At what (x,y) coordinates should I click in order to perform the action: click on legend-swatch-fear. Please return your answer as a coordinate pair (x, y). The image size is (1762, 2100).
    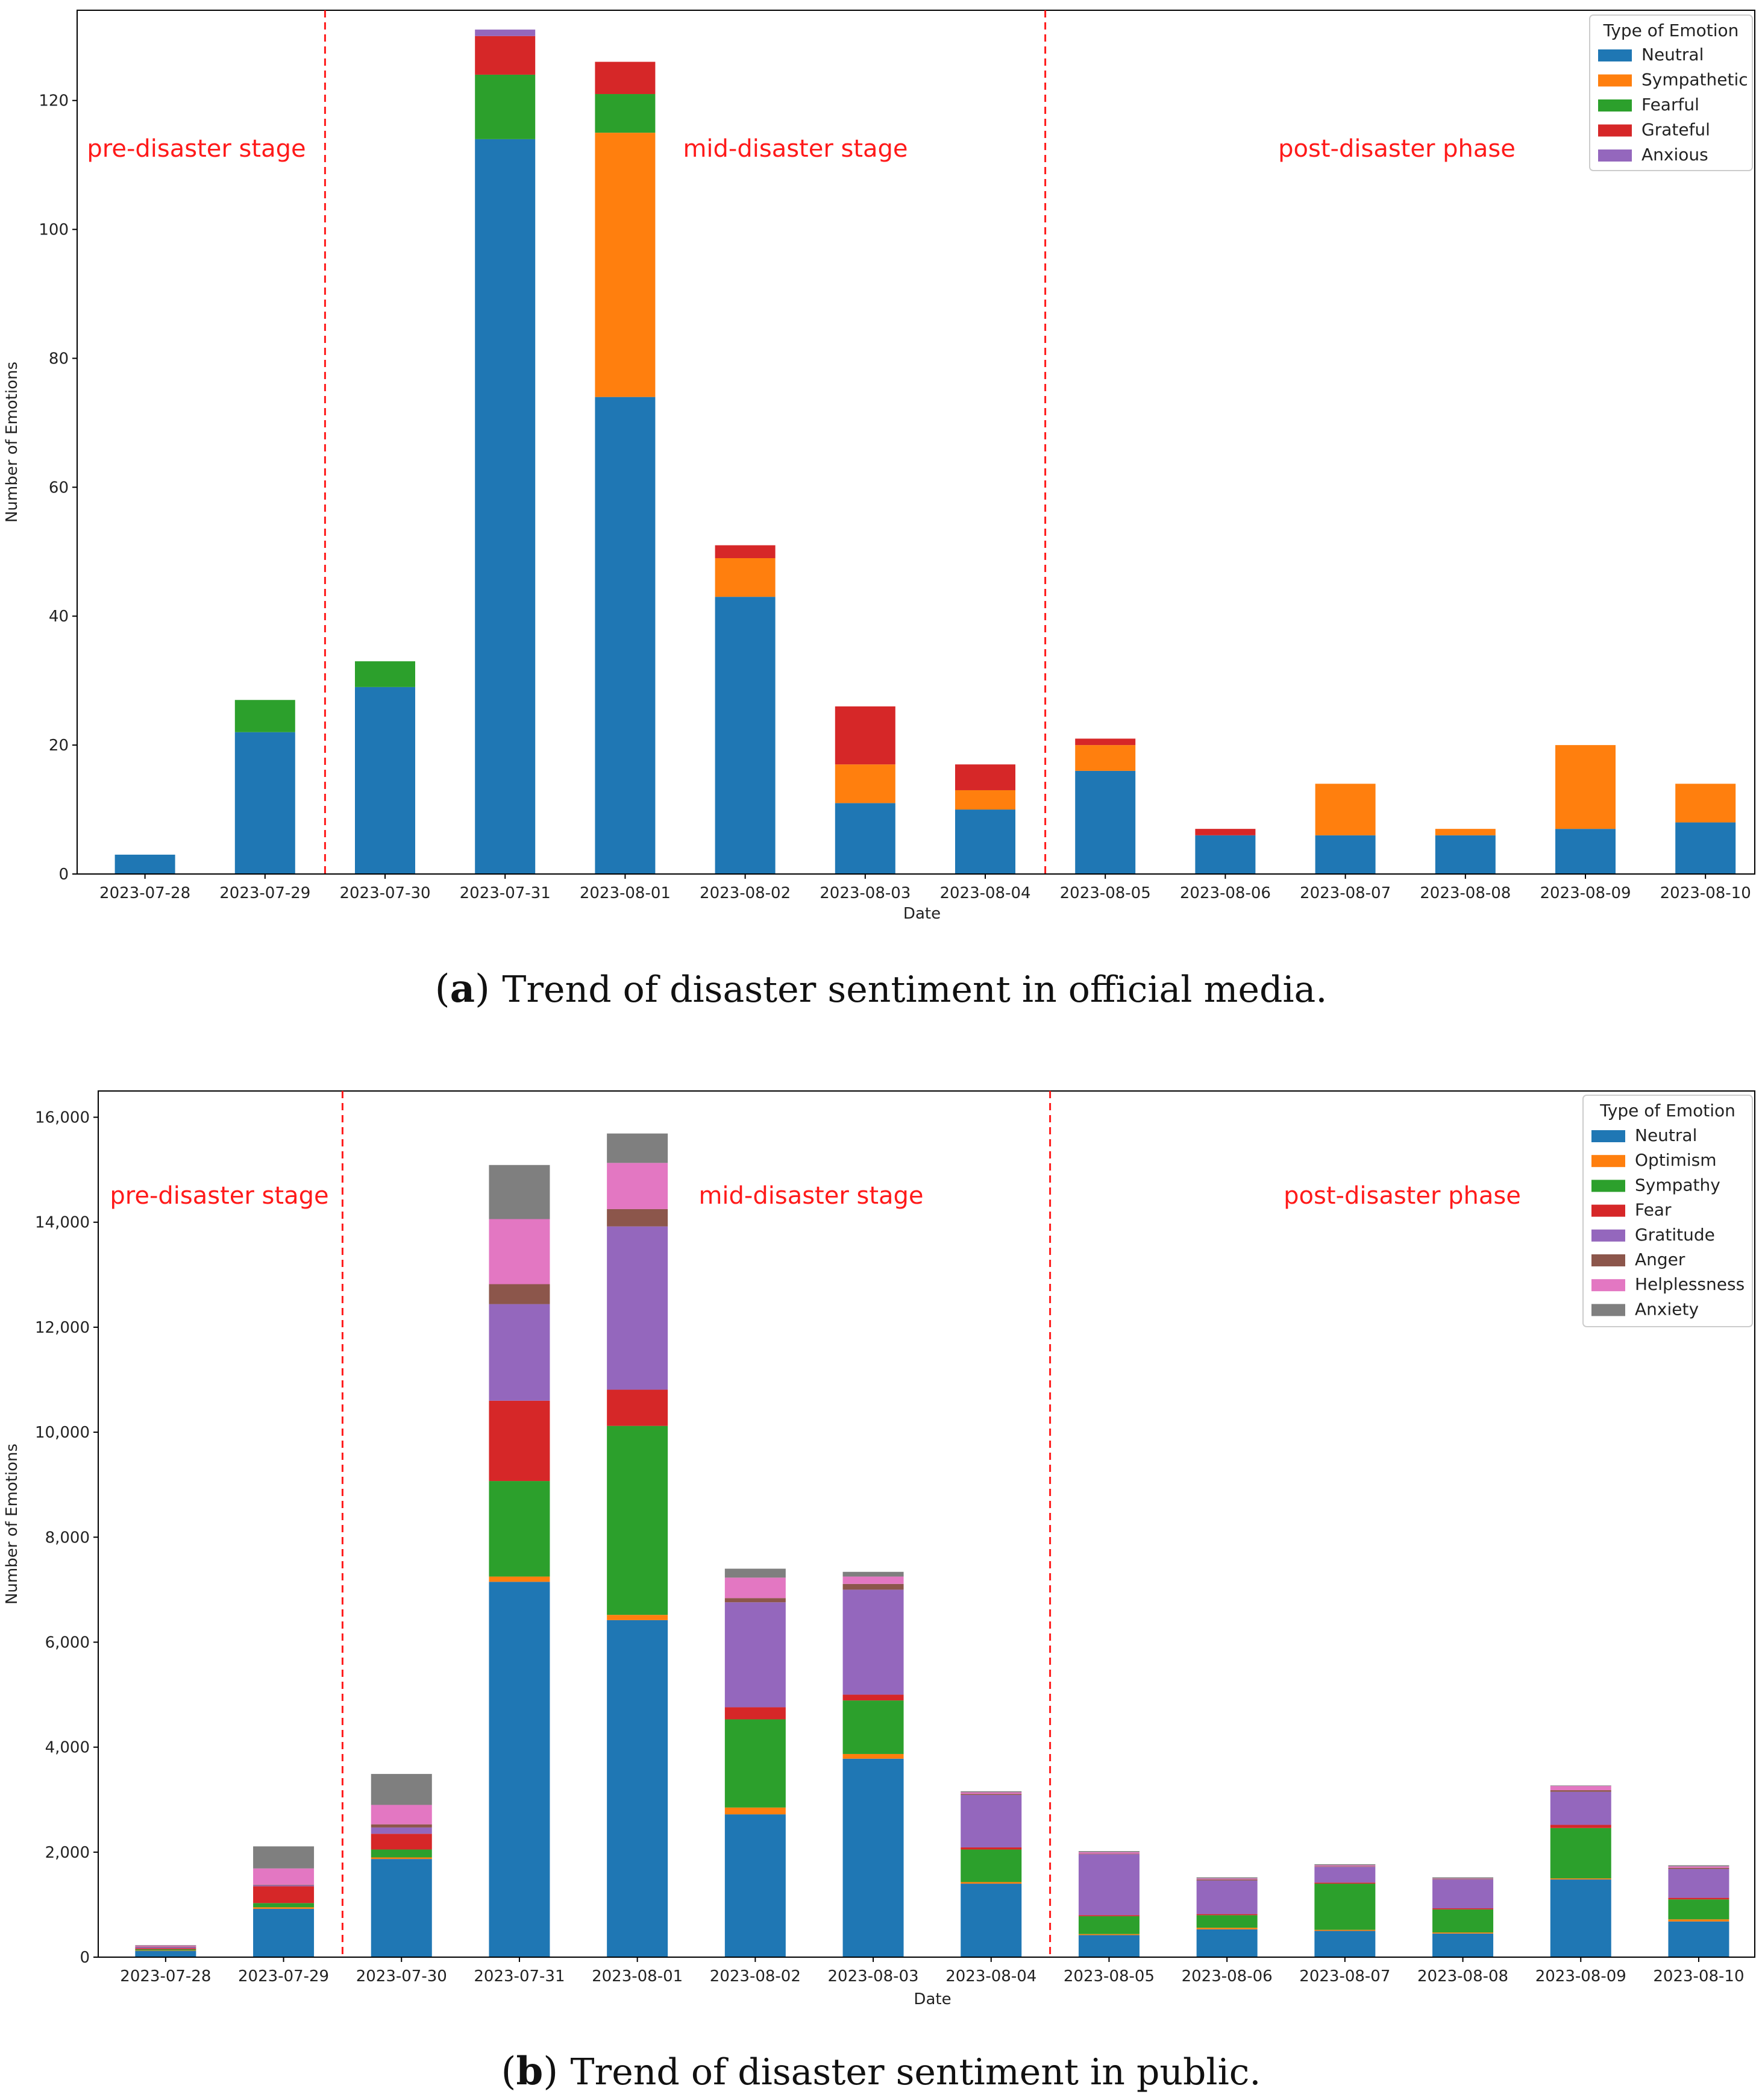
    Looking at the image, I should click on (1608, 1210).